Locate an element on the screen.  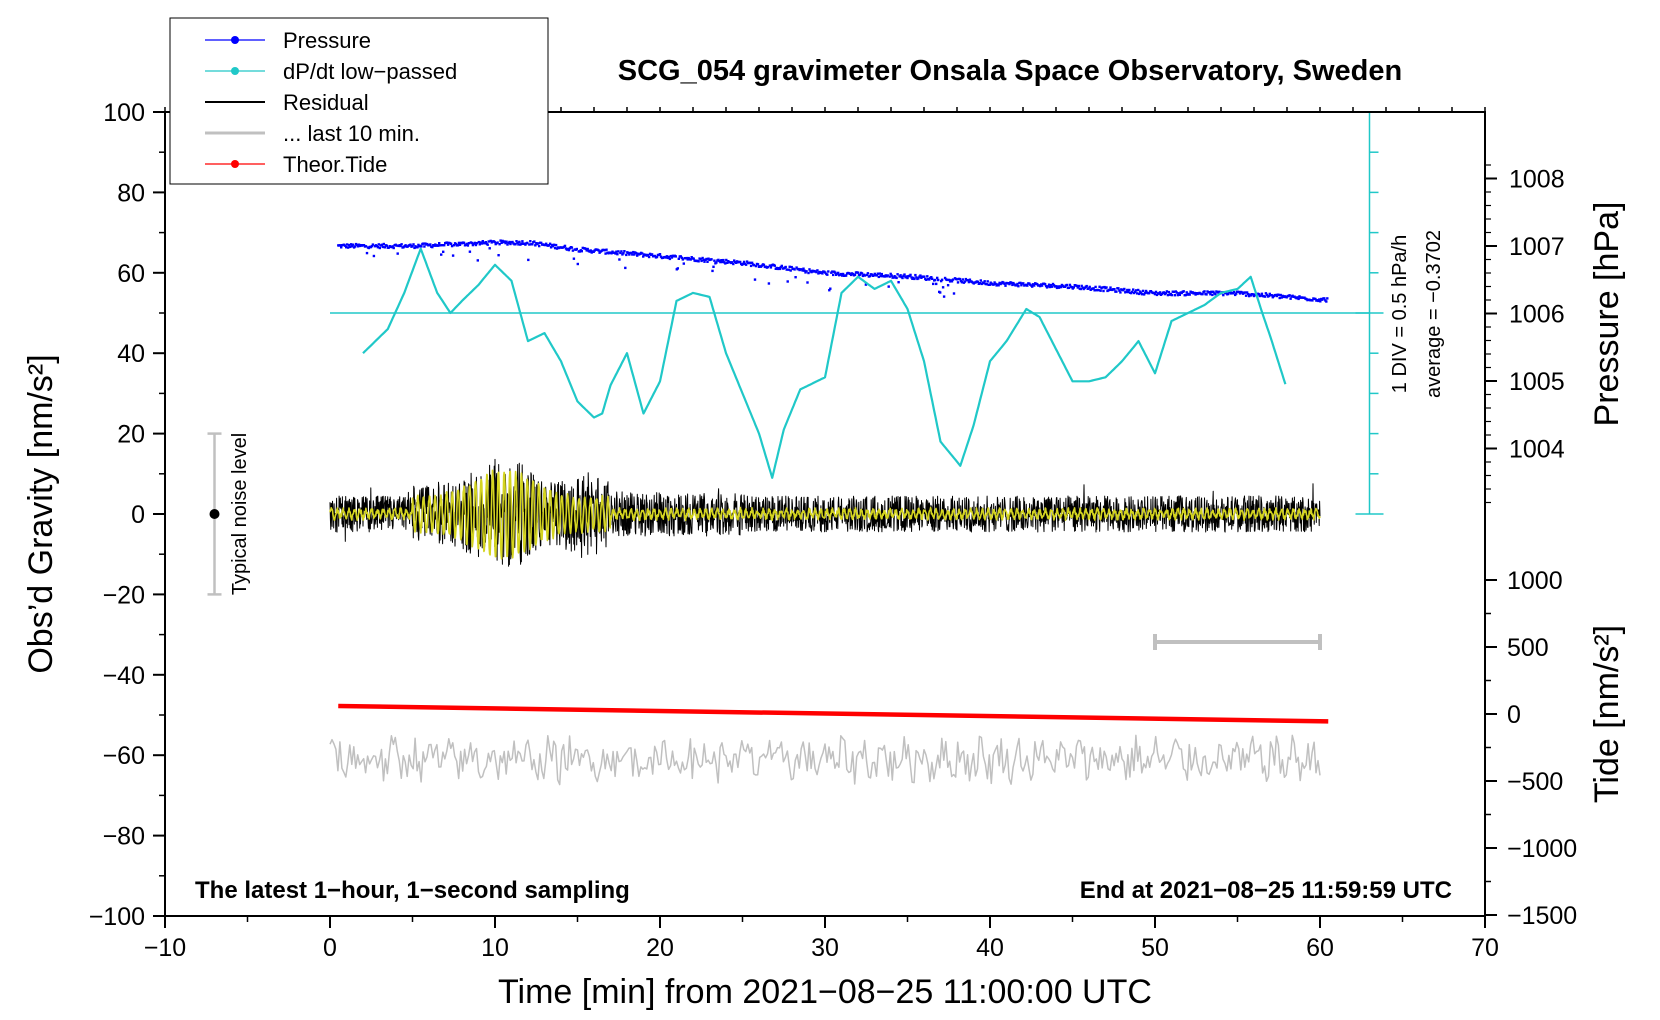
x-tick-label: 0 is located at coordinates (330, 948).